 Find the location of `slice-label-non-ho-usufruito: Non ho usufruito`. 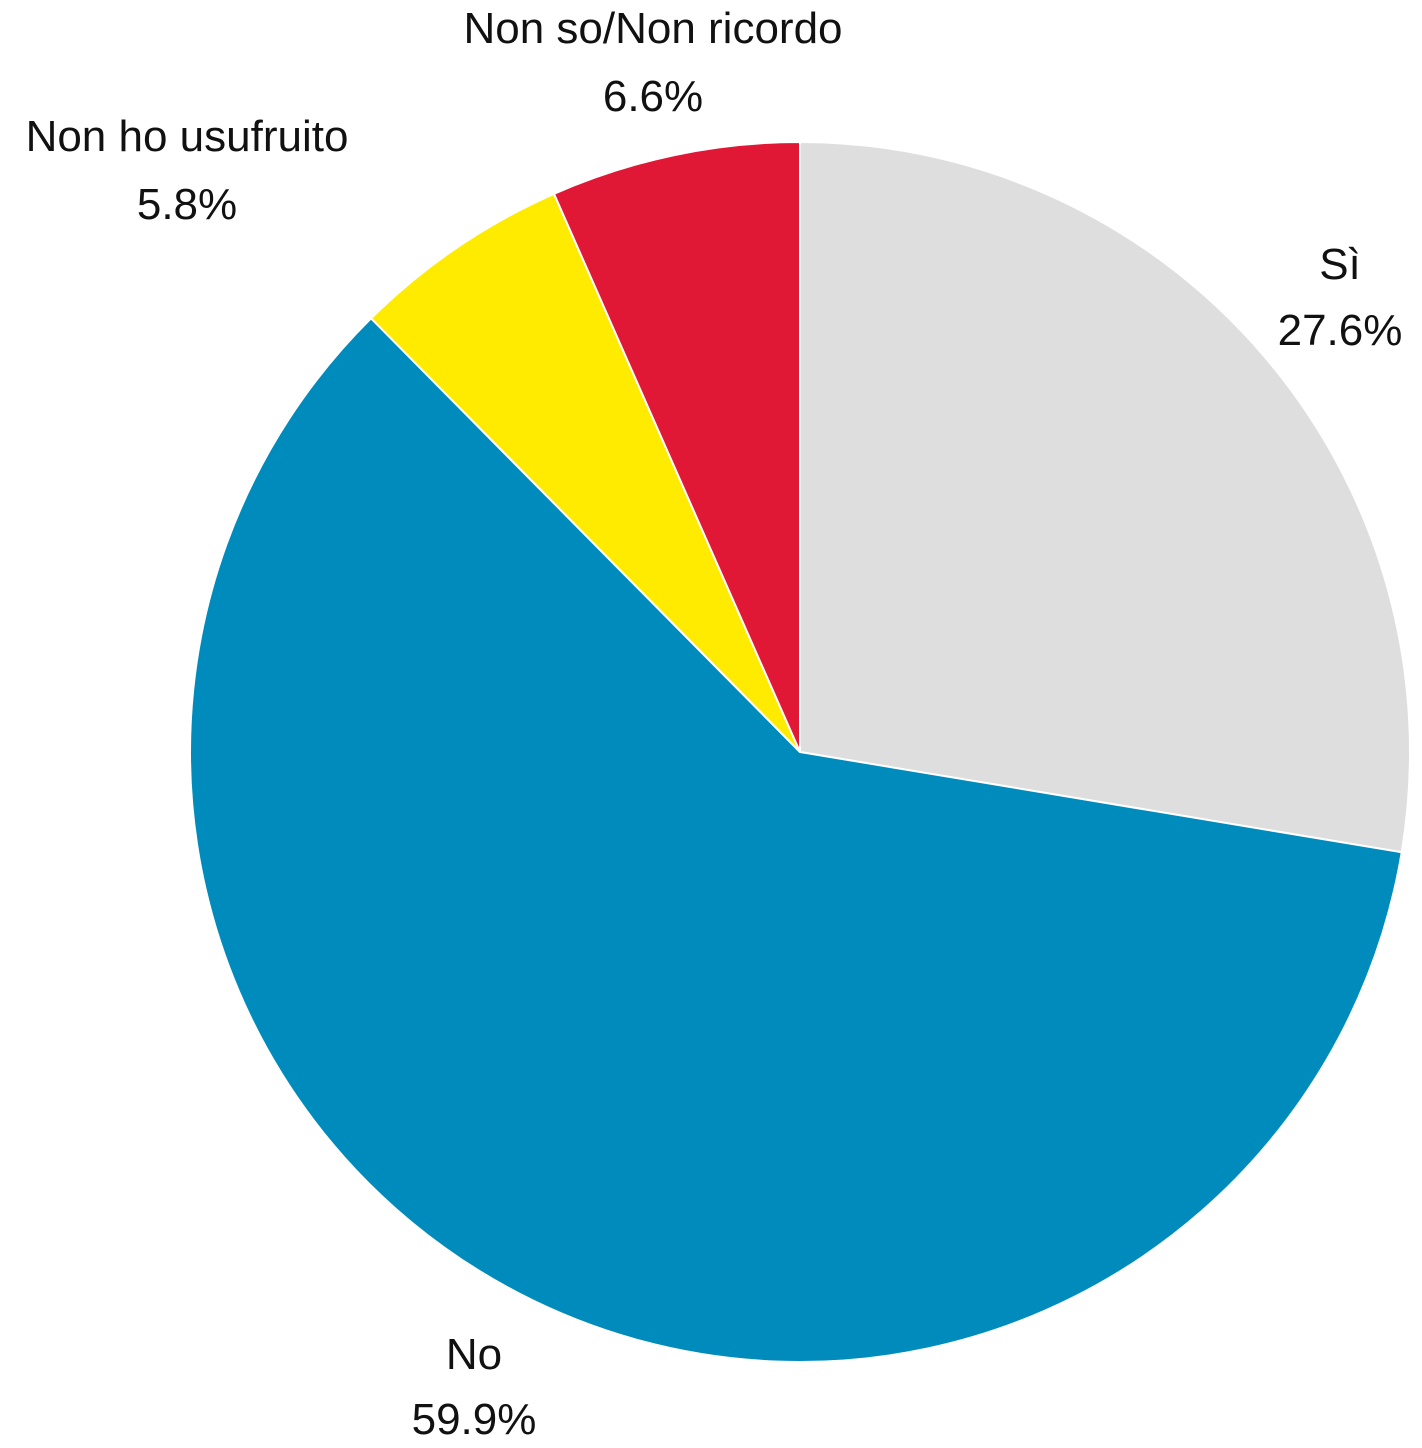

slice-label-non-ho-usufruito: Non ho usufruito is located at coordinates (187, 136).